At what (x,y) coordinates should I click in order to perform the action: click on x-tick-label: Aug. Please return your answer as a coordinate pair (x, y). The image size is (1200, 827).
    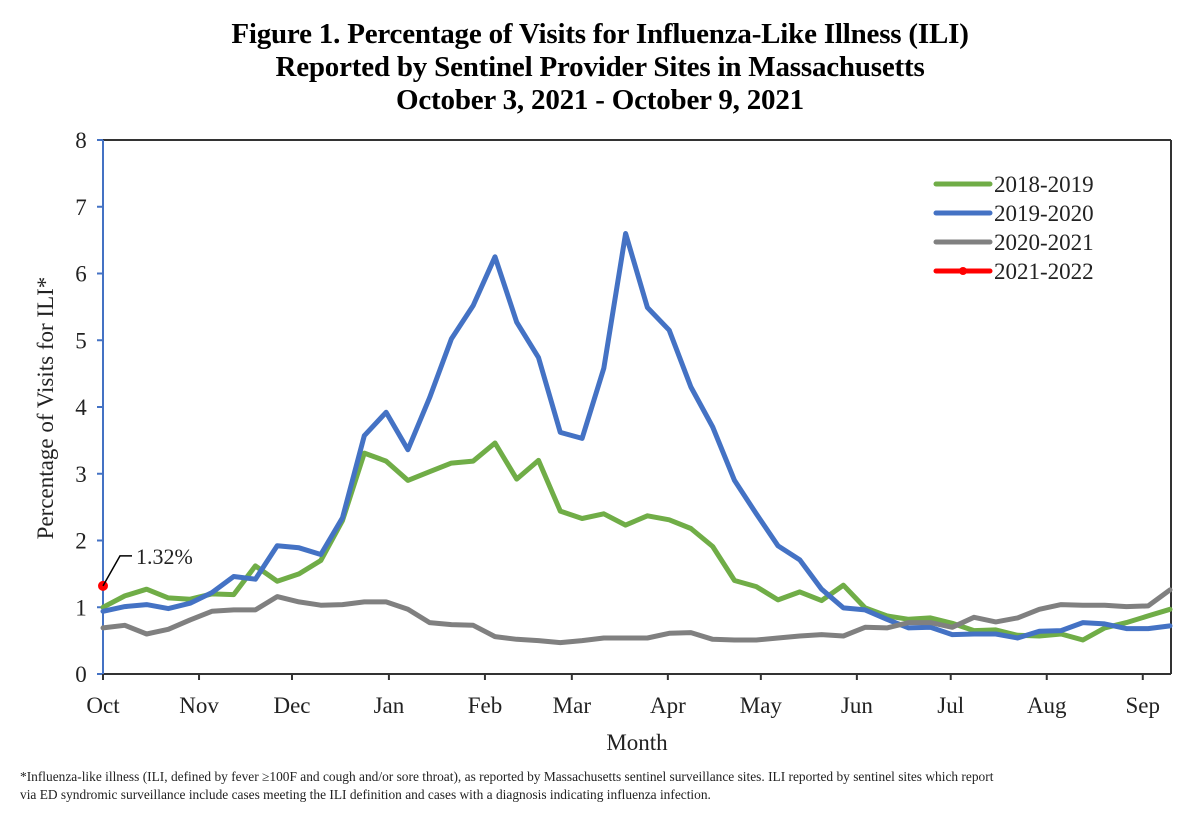
    Looking at the image, I should click on (1047, 705).